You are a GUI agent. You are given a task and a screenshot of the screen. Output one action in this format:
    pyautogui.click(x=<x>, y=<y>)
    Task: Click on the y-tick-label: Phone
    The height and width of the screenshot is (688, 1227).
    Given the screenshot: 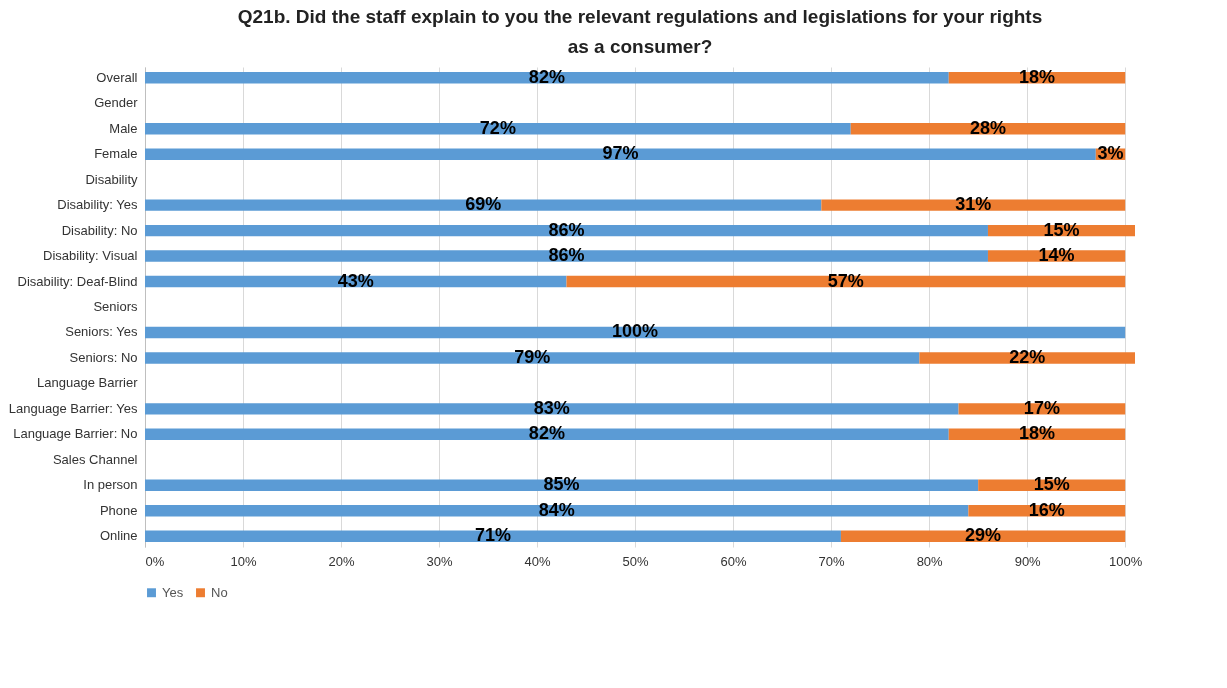 What is the action you would take?
    pyautogui.click(x=118, y=510)
    